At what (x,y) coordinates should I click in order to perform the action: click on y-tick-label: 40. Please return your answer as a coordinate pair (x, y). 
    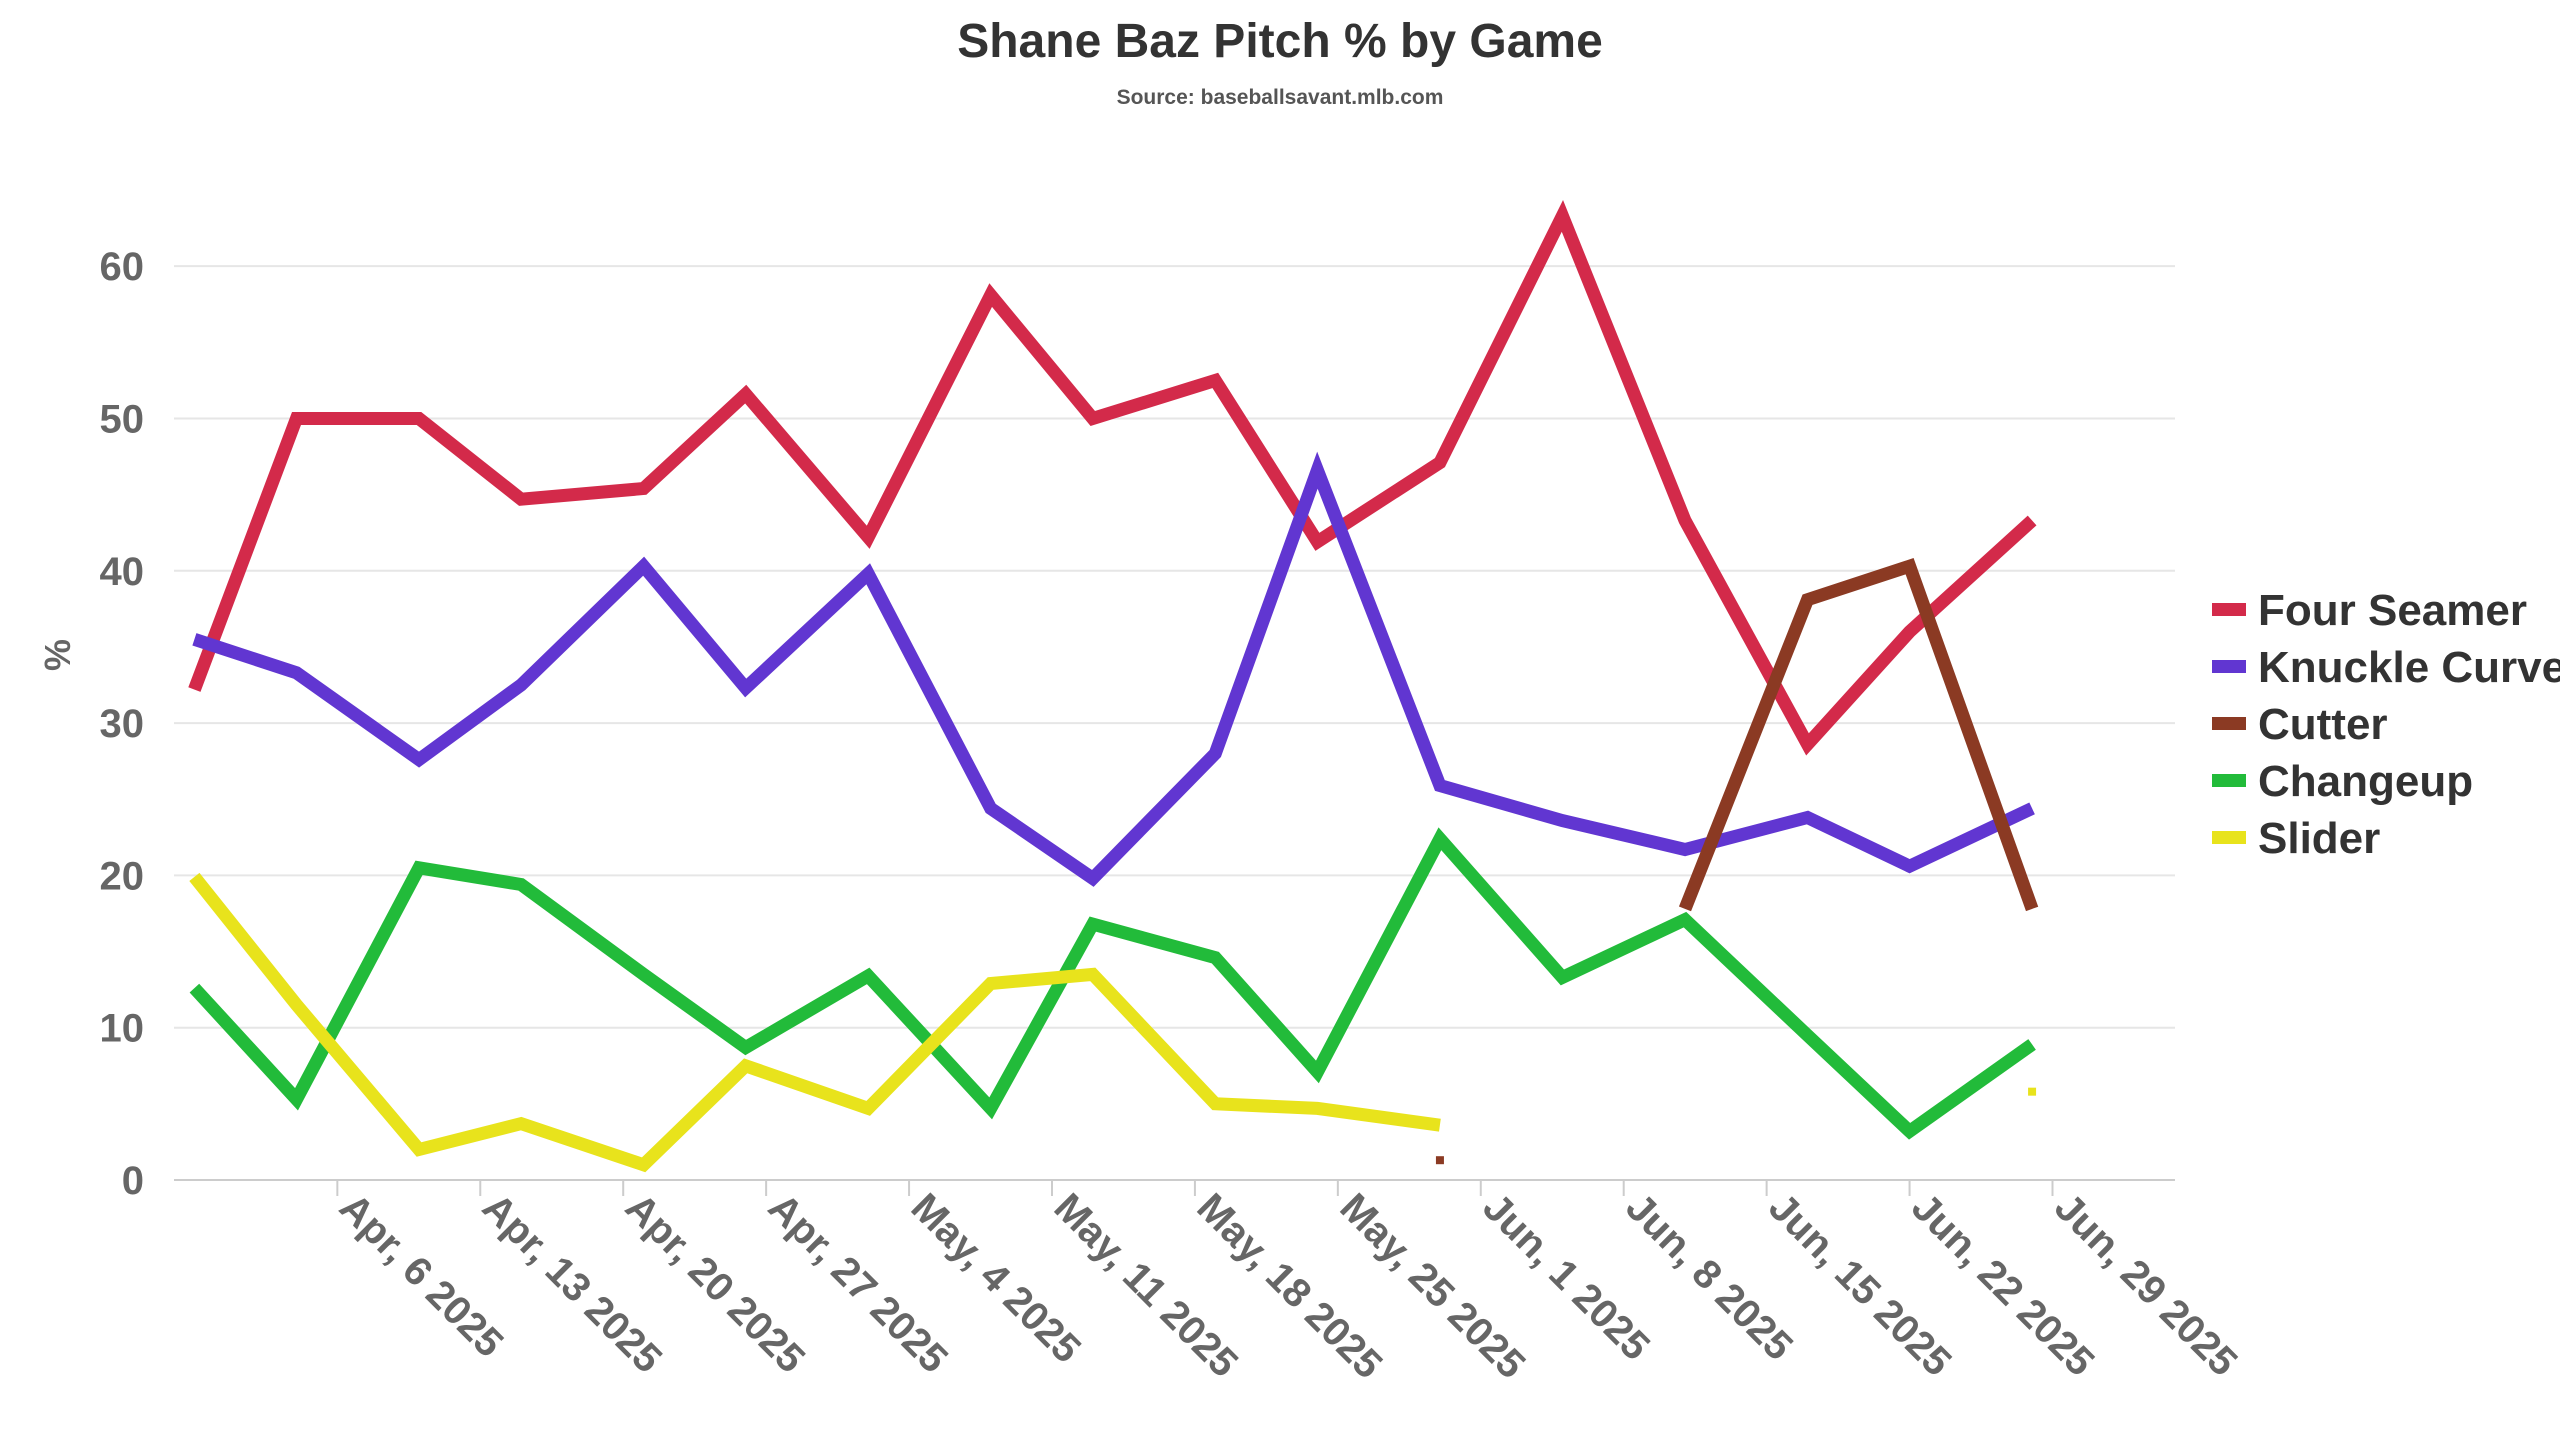
    Looking at the image, I should click on (122, 572).